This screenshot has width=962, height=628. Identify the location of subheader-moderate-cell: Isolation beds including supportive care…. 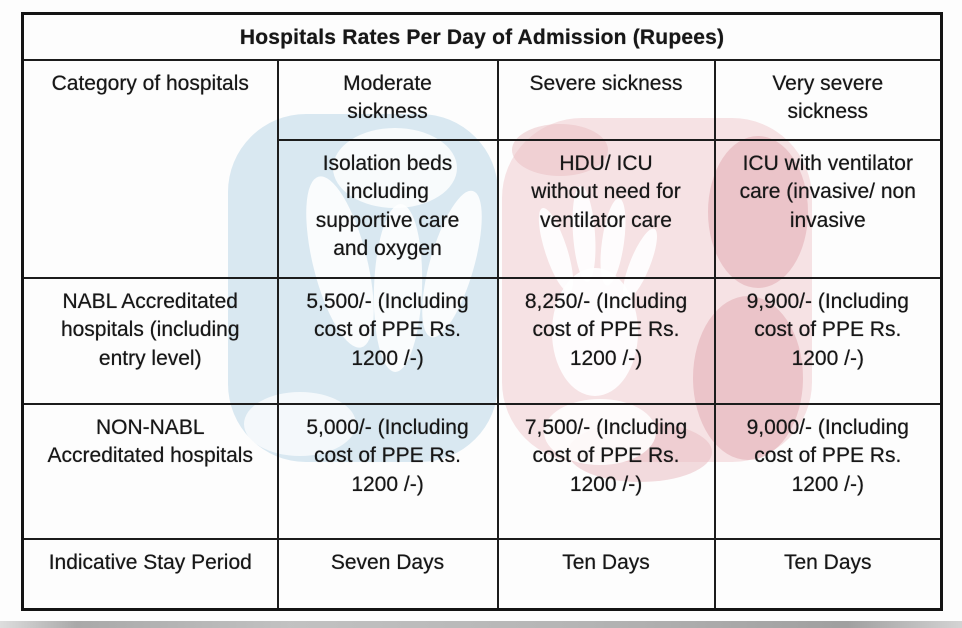
(387, 208).